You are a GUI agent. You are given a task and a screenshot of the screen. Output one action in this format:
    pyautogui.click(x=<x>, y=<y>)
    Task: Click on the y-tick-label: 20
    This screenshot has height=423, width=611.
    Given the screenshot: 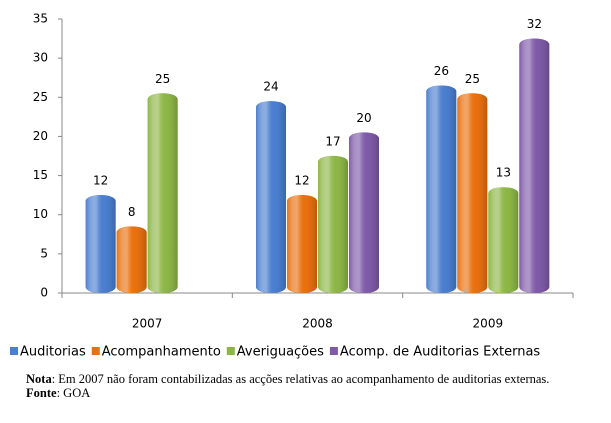 What is the action you would take?
    pyautogui.click(x=40, y=136)
    